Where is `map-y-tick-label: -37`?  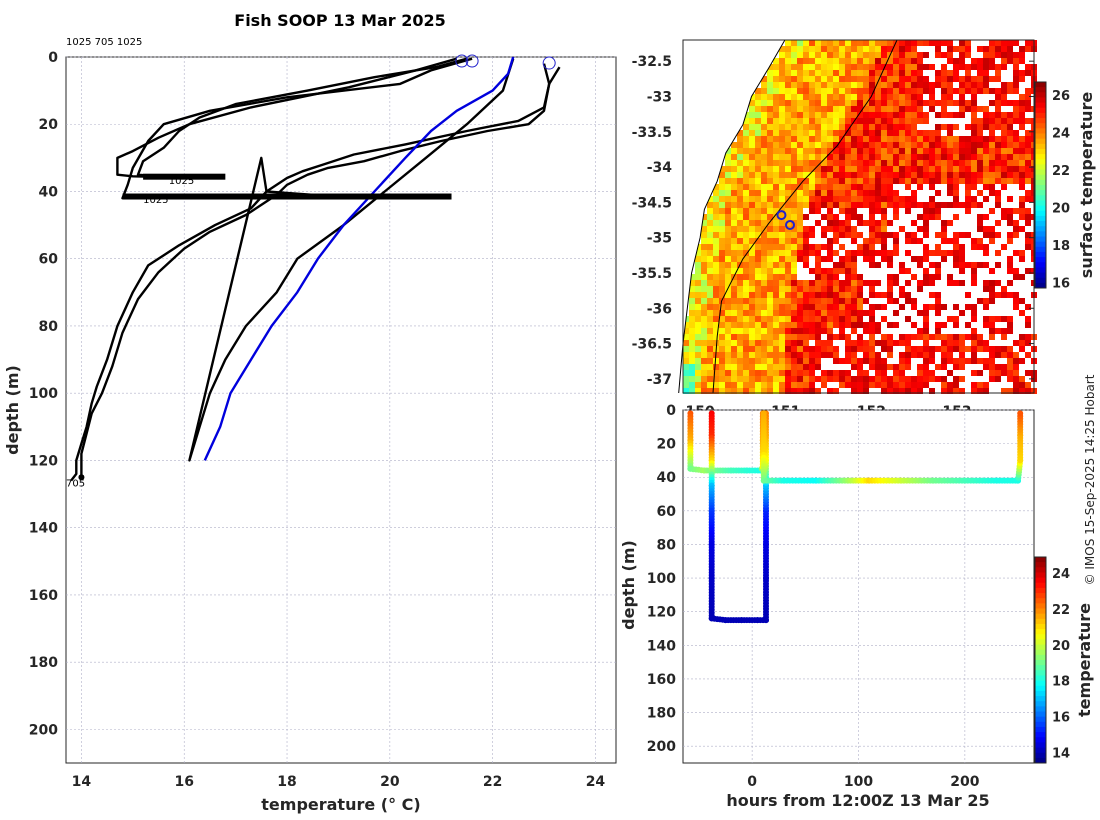 map-y-tick-label: -37 is located at coordinates (659, 380).